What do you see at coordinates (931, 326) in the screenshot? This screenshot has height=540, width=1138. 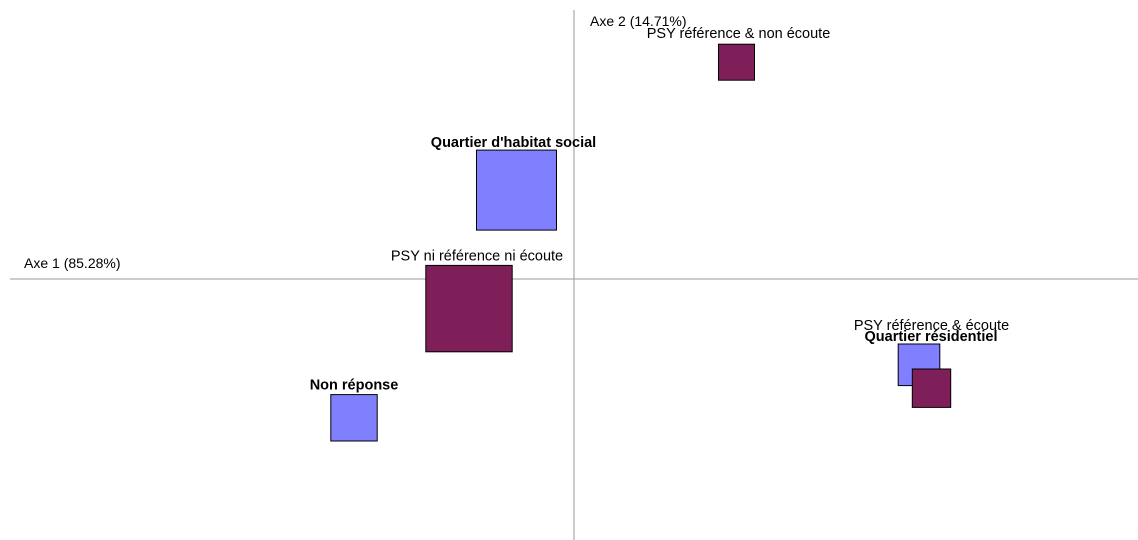 I see `label-psy-reference-ecoute: PSY référence & écoute` at bounding box center [931, 326].